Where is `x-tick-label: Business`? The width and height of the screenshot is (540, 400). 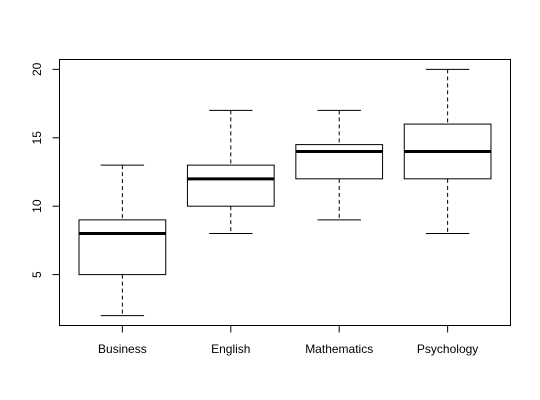
x-tick-label: Business is located at coordinates (122, 349).